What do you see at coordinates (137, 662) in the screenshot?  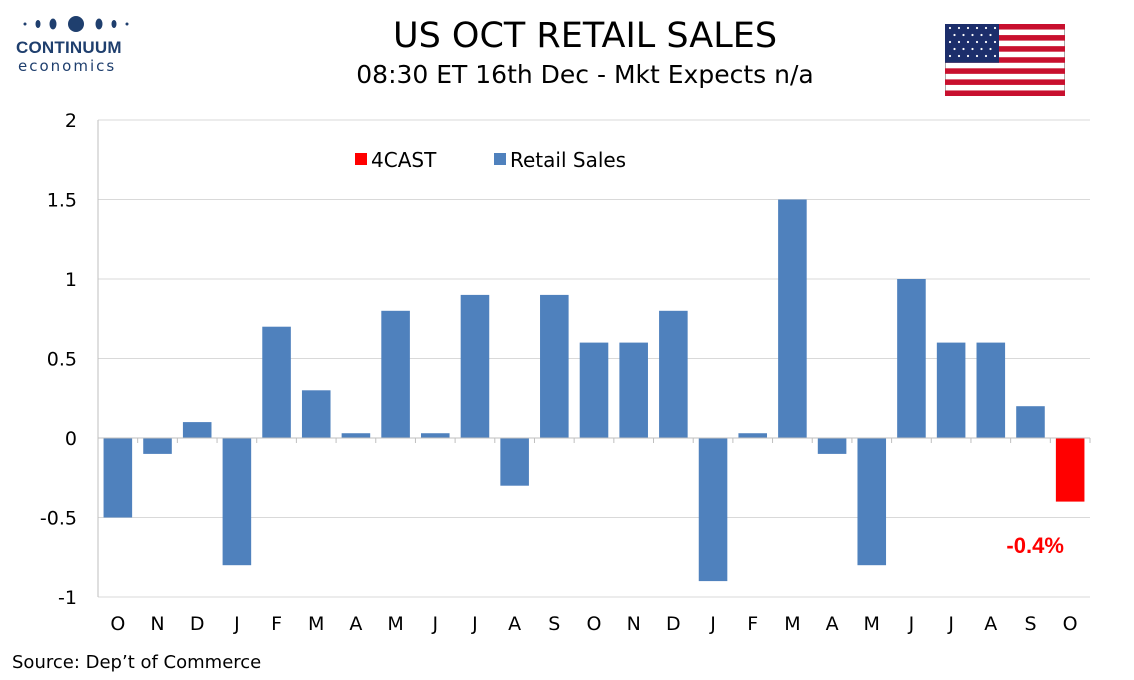 I see `source-note: Source: Dep’t of Commerce` at bounding box center [137, 662].